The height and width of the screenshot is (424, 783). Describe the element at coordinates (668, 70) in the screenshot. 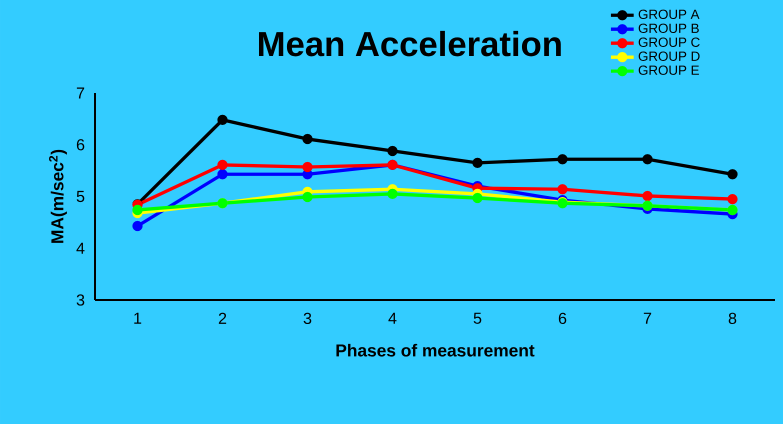

I see `legend-label: GROUP E` at that location.